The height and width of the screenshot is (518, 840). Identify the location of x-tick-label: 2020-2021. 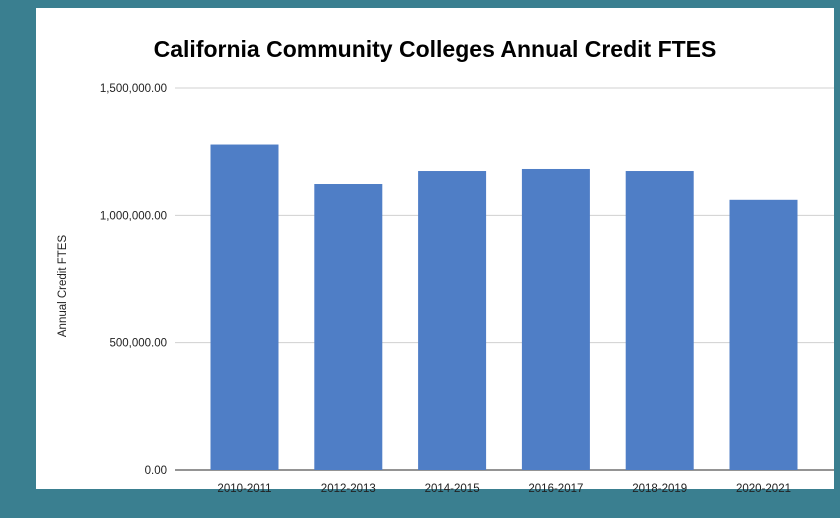
(763, 489).